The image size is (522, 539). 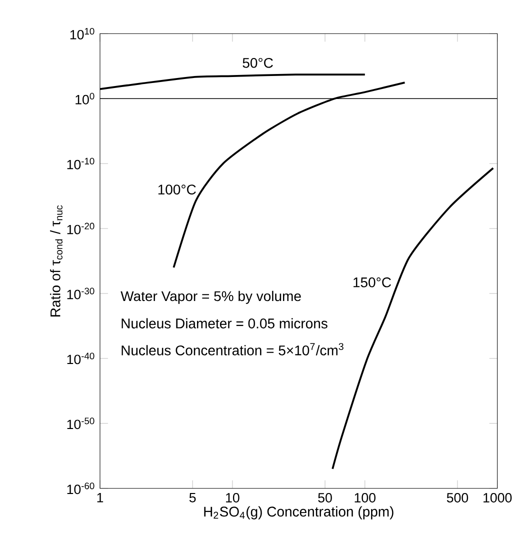 What do you see at coordinates (192, 497) in the screenshot?
I see `x-tick-label: 5` at bounding box center [192, 497].